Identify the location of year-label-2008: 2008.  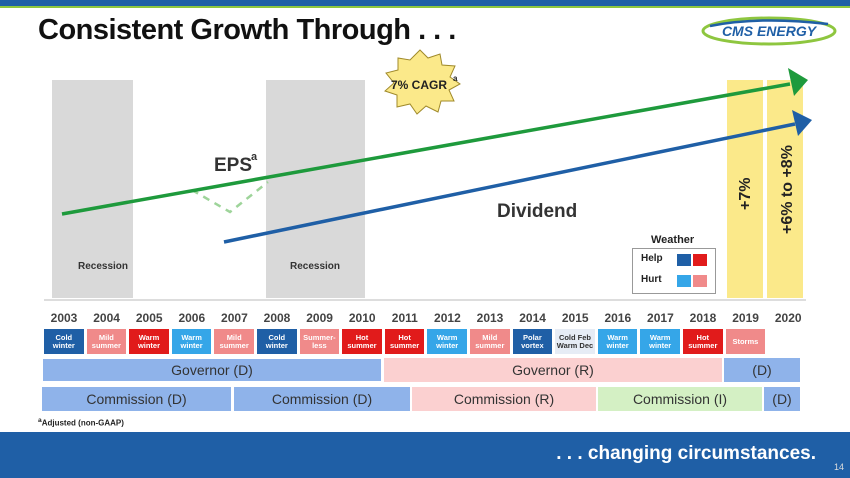
(277, 318).